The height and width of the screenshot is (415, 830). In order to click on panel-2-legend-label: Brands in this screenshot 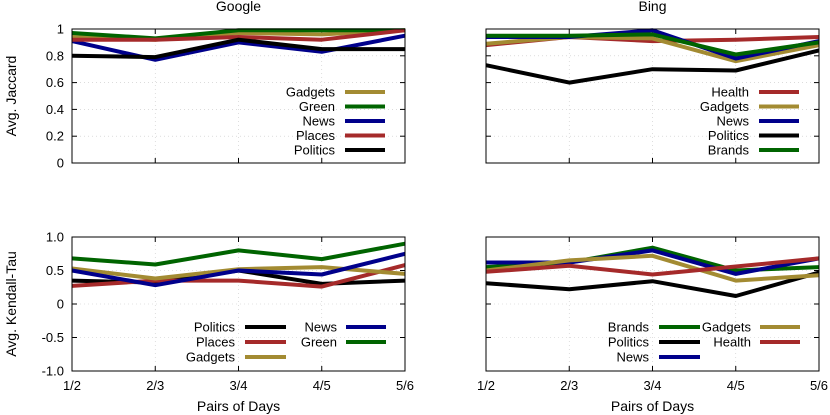, I will do `click(729, 150)`.